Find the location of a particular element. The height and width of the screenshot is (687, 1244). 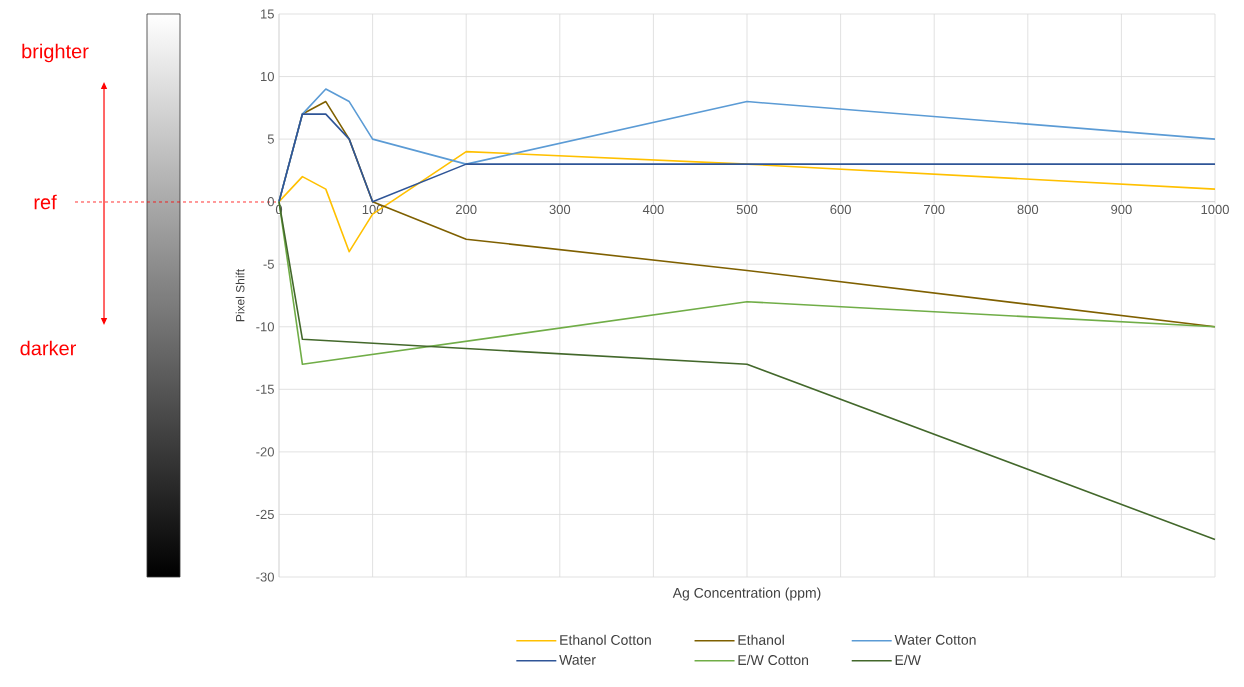

y-tick-label: 10 is located at coordinates (267, 76).